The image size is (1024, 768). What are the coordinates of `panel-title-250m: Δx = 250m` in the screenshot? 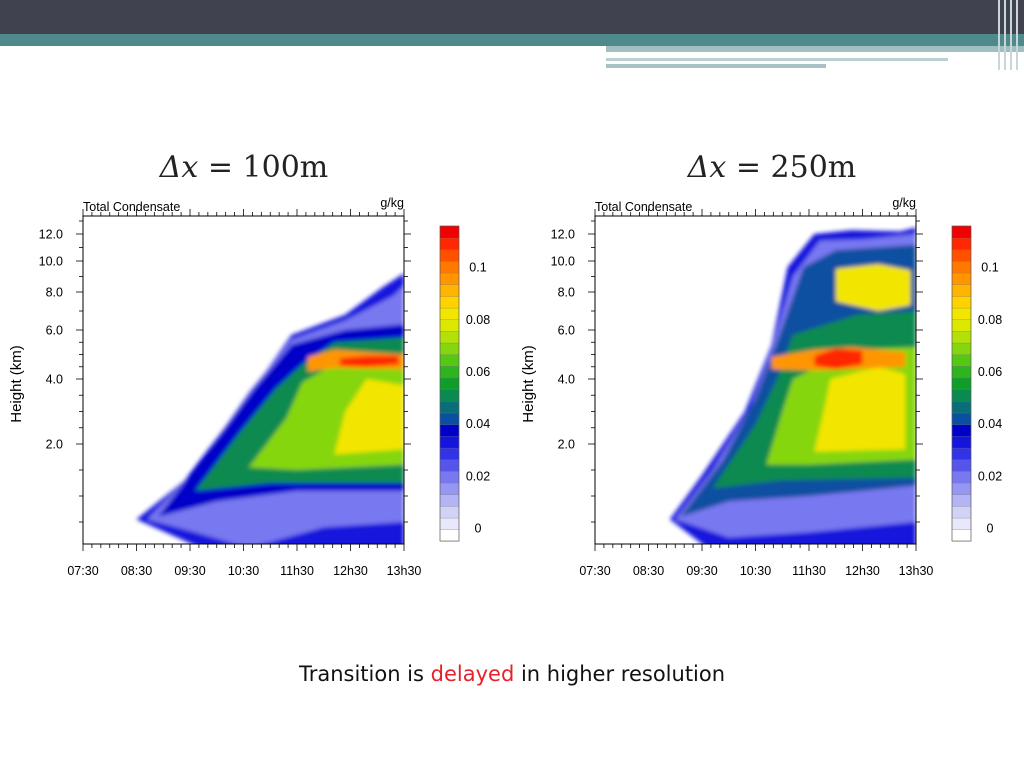 It's located at (772, 167).